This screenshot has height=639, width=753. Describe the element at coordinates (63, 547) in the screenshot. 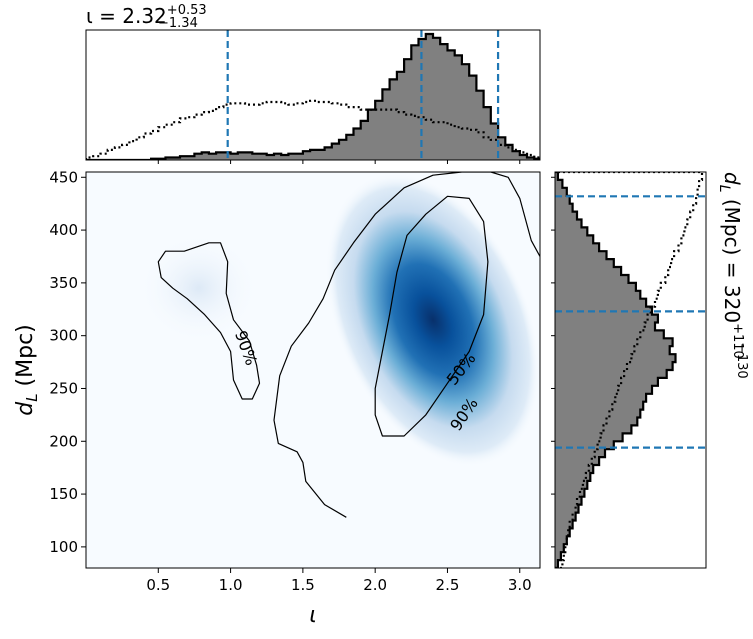

I see `y-tick-label: 100` at that location.